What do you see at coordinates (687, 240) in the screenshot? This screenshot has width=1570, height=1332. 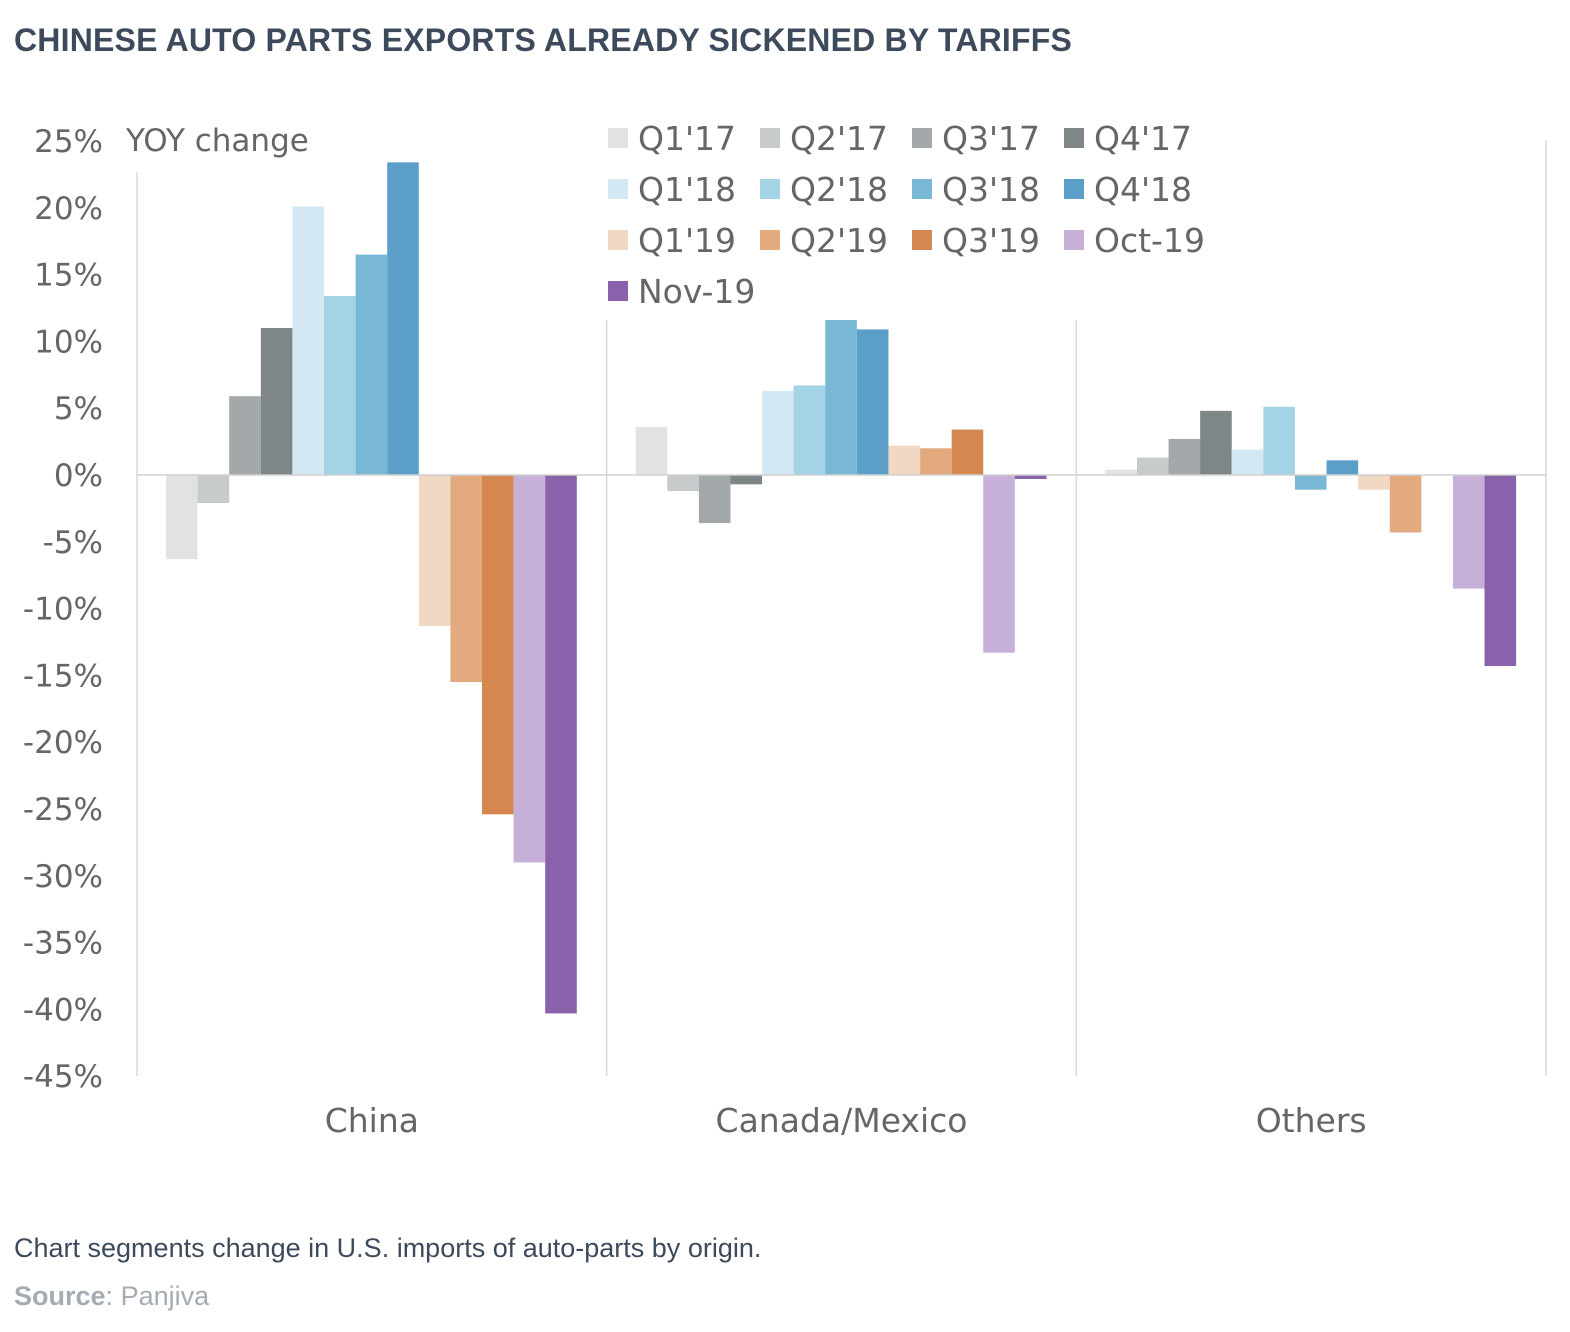 I see `legend-label: Q1'19` at bounding box center [687, 240].